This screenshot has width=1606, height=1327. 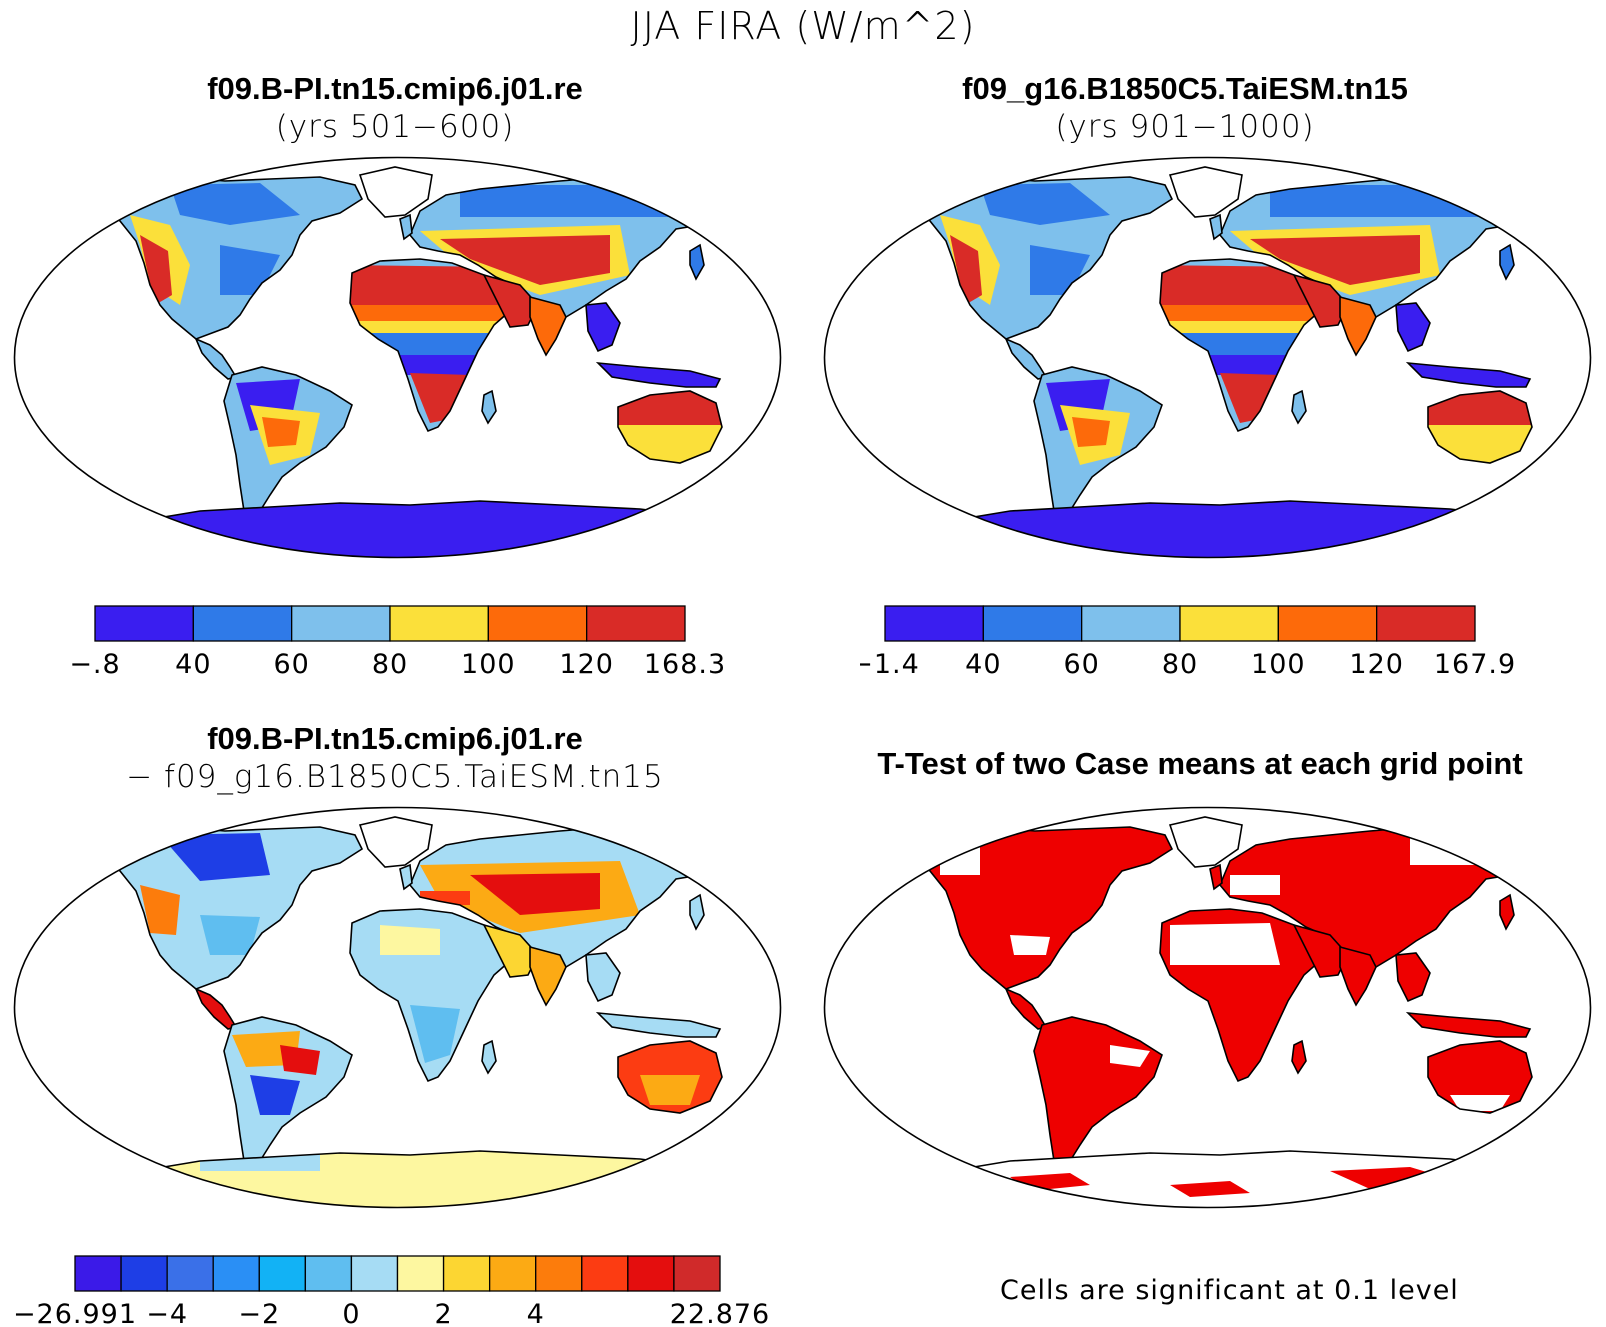 I want to click on panel3-eurasia-coast, so click(x=561, y=898).